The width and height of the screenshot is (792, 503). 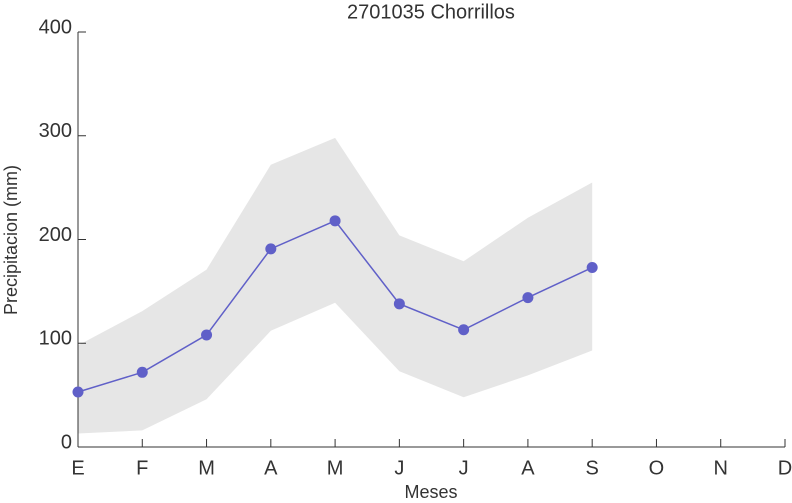 I want to click on y-tick-label: 400, so click(x=55, y=27).